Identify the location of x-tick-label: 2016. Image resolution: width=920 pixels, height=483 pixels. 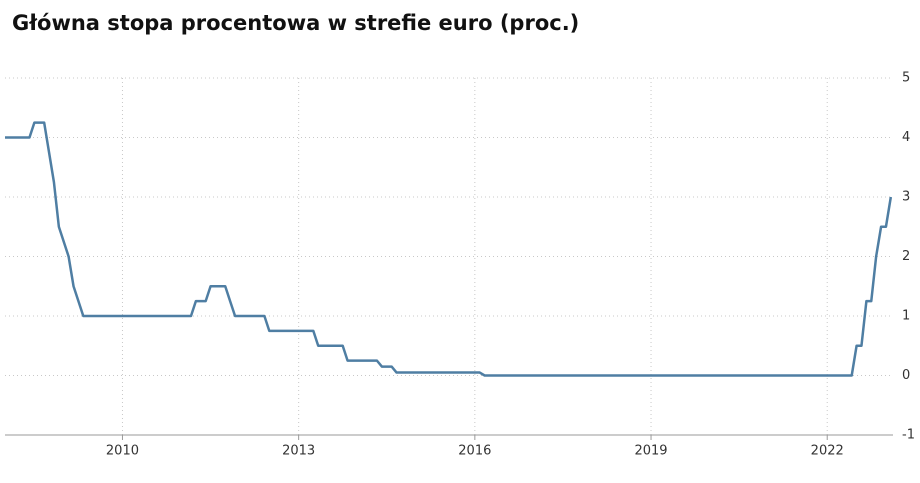
(474, 451).